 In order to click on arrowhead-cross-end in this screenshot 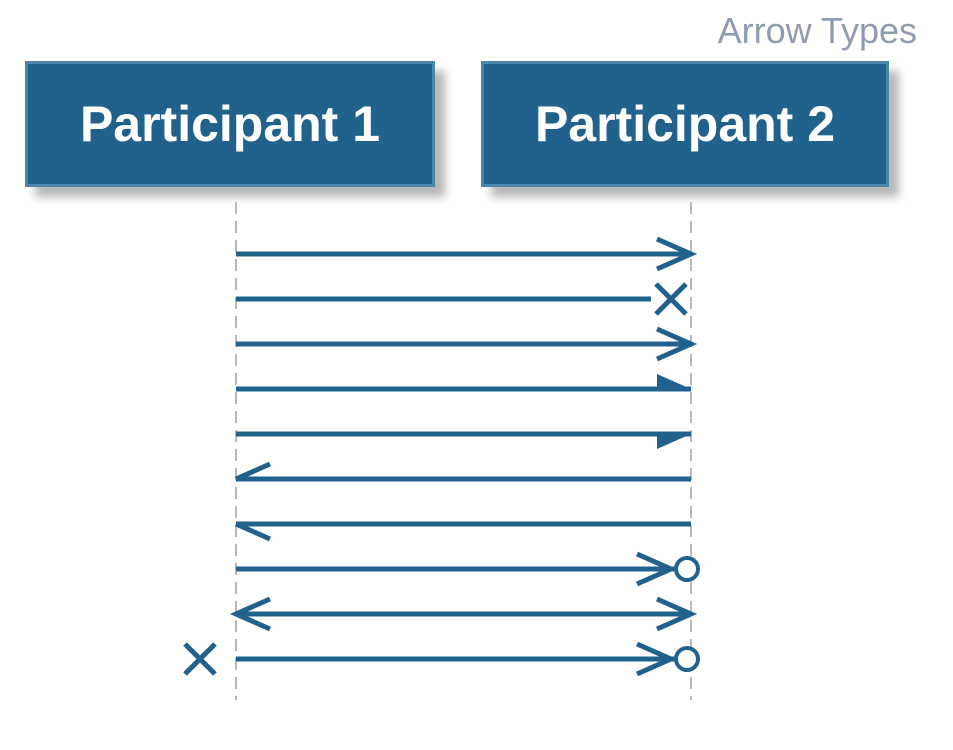, I will do `click(671, 299)`.